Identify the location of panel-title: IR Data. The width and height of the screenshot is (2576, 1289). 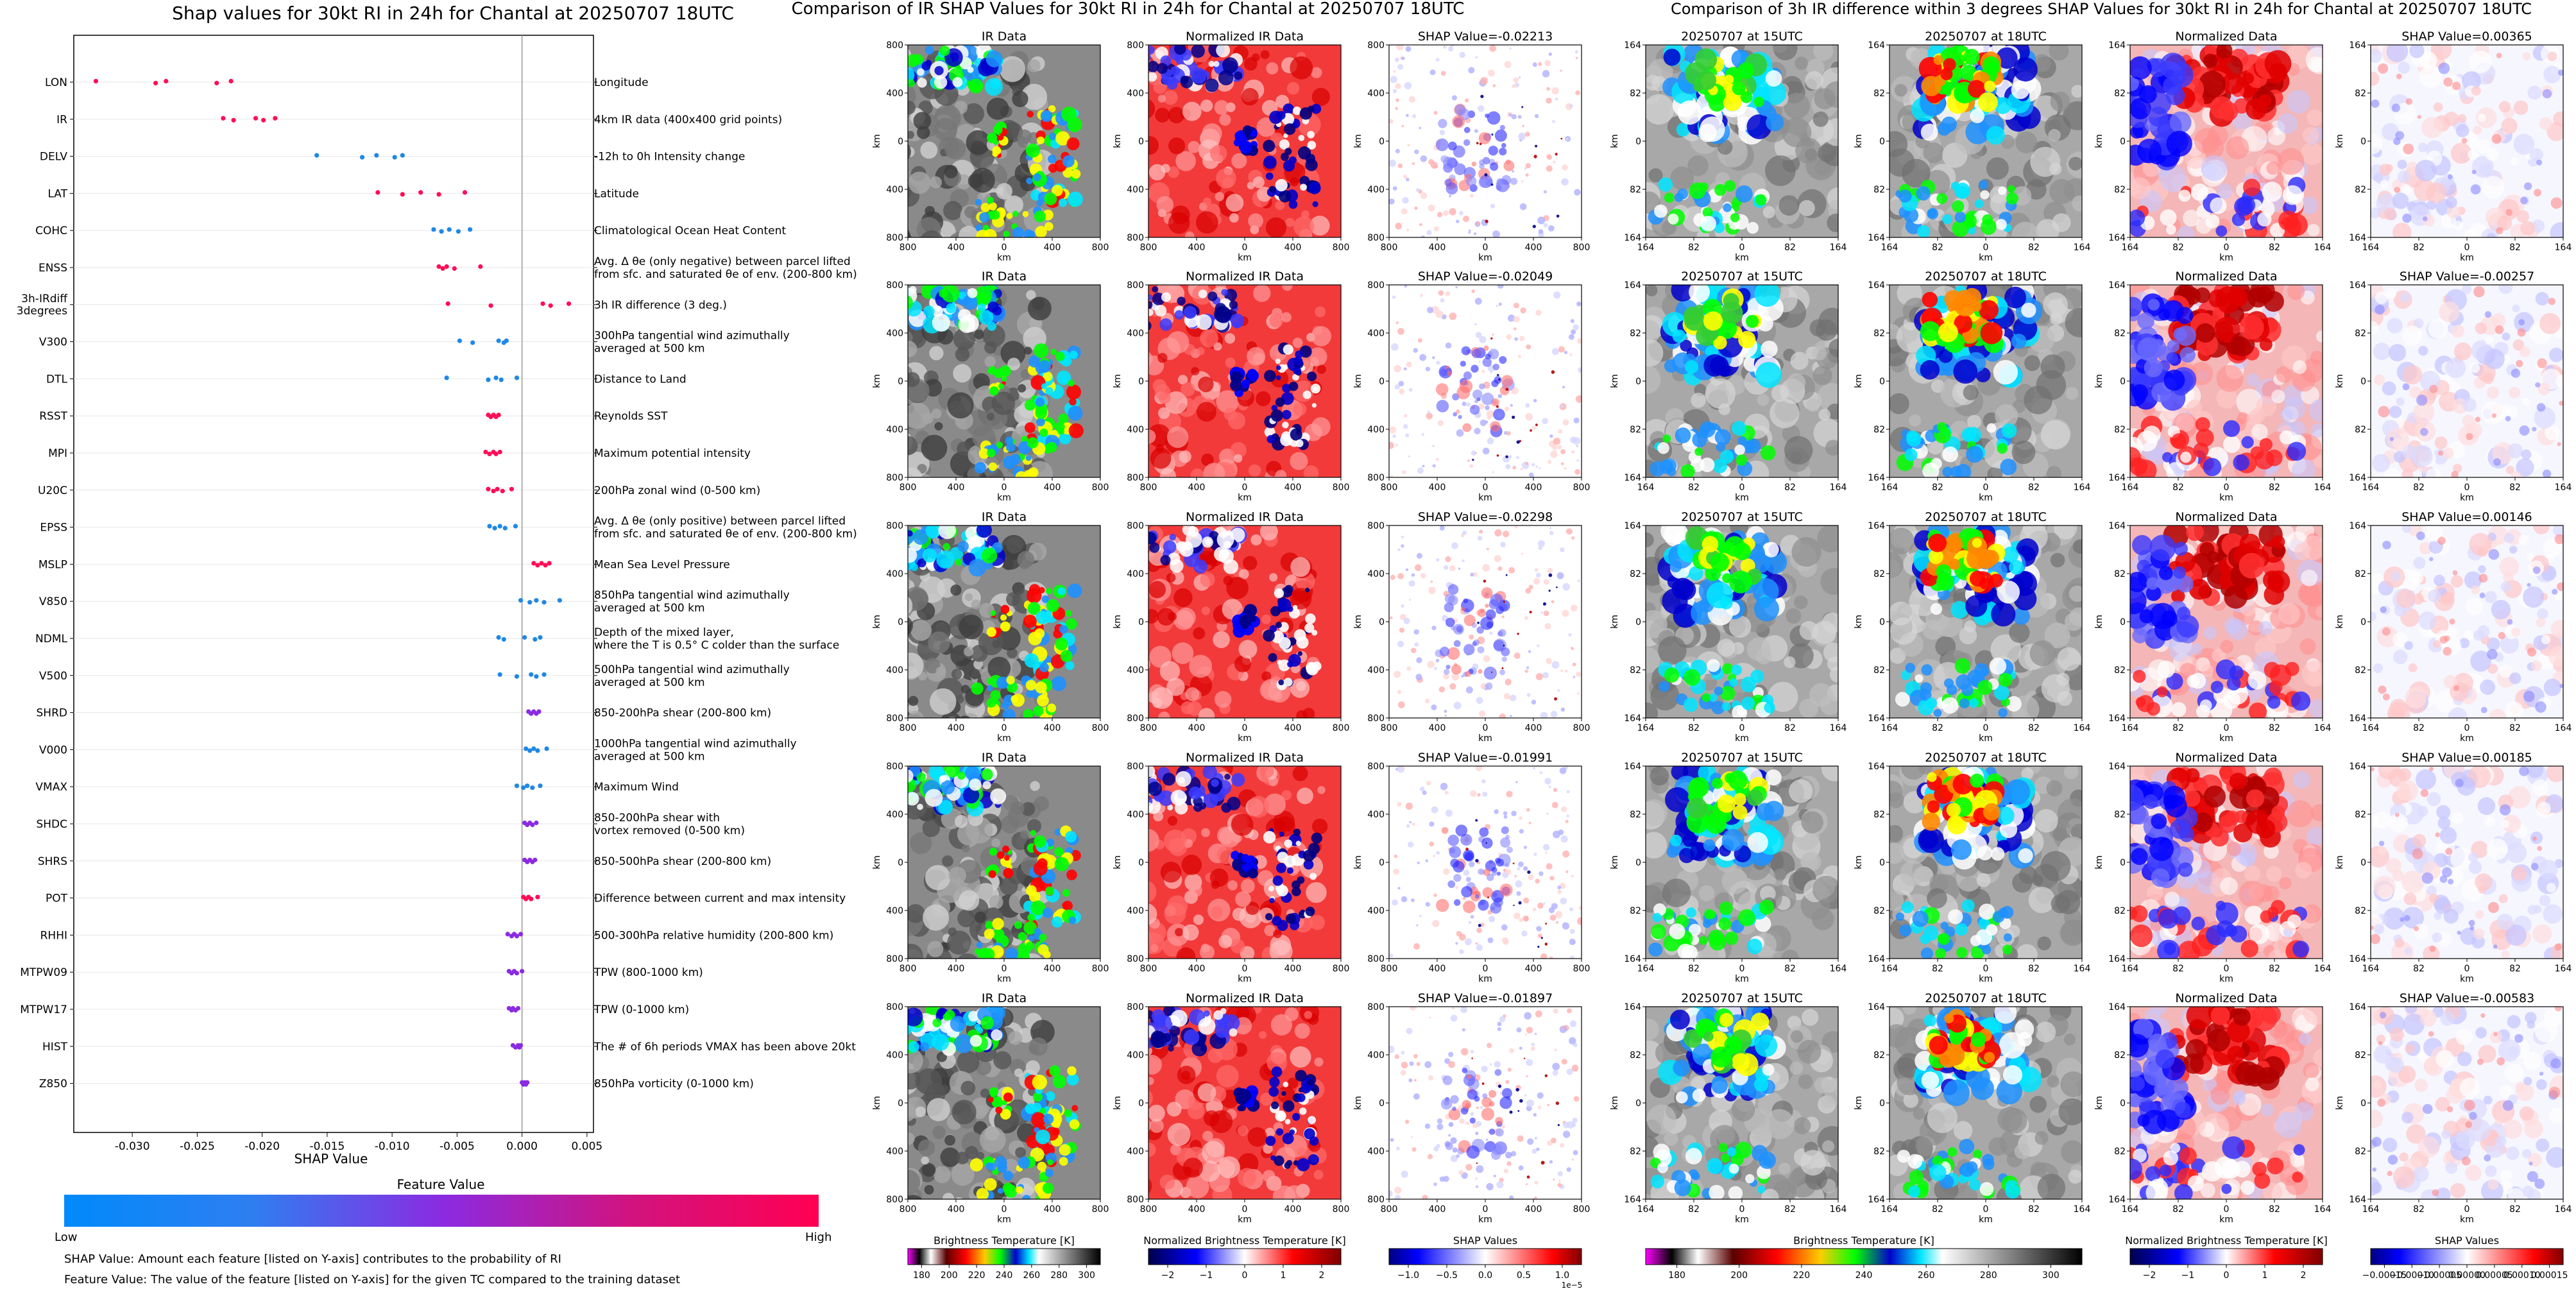
(1005, 517).